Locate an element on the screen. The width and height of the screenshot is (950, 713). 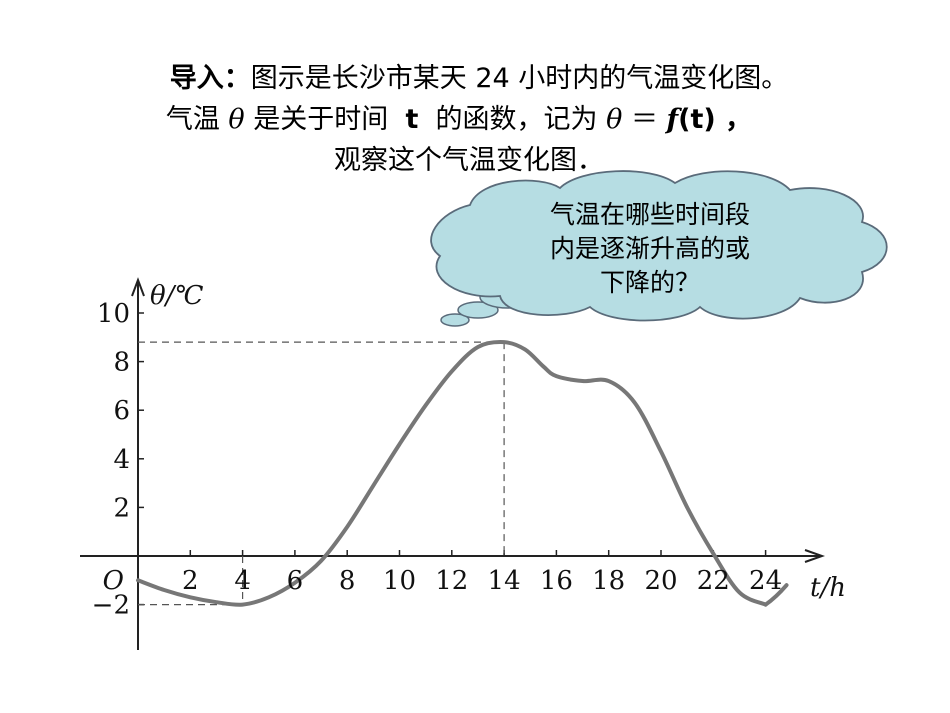
x-tick-label-18: 18 is located at coordinates (608, 581).